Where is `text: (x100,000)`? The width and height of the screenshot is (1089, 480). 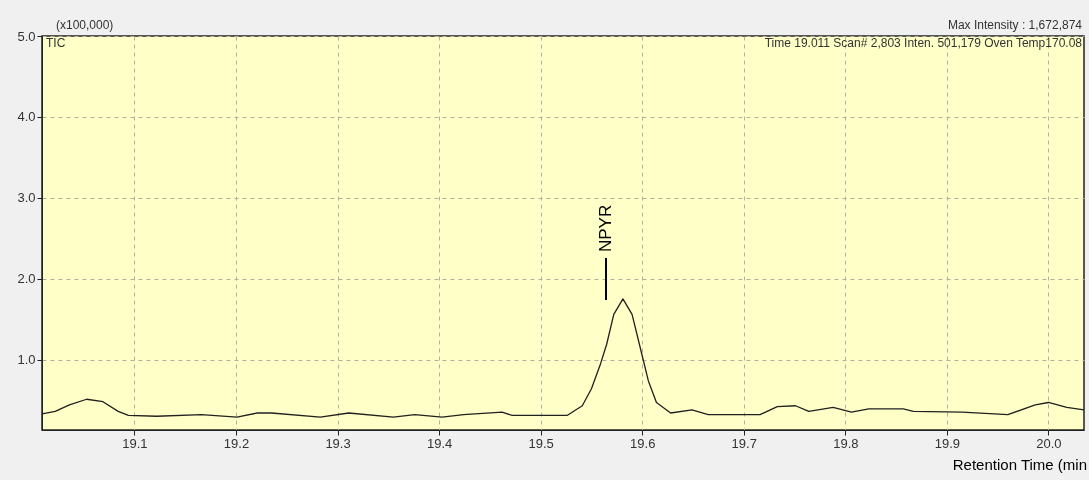
text: (x100,000) is located at coordinates (85, 25).